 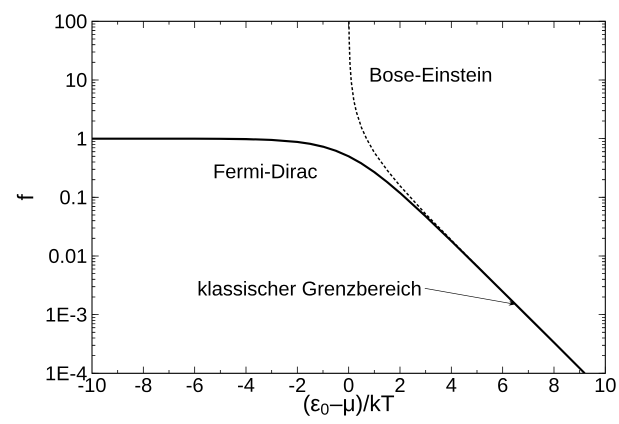 I want to click on x-tick-label: 2, so click(x=400, y=385).